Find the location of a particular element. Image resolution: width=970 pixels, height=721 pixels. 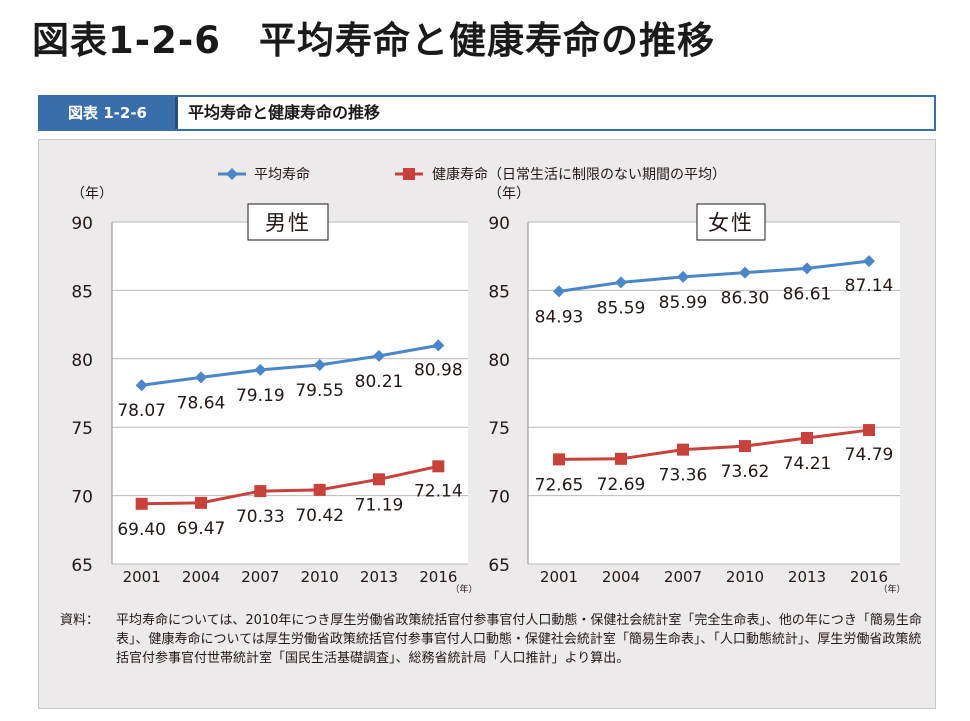

female-title-box is located at coordinates (731, 222).